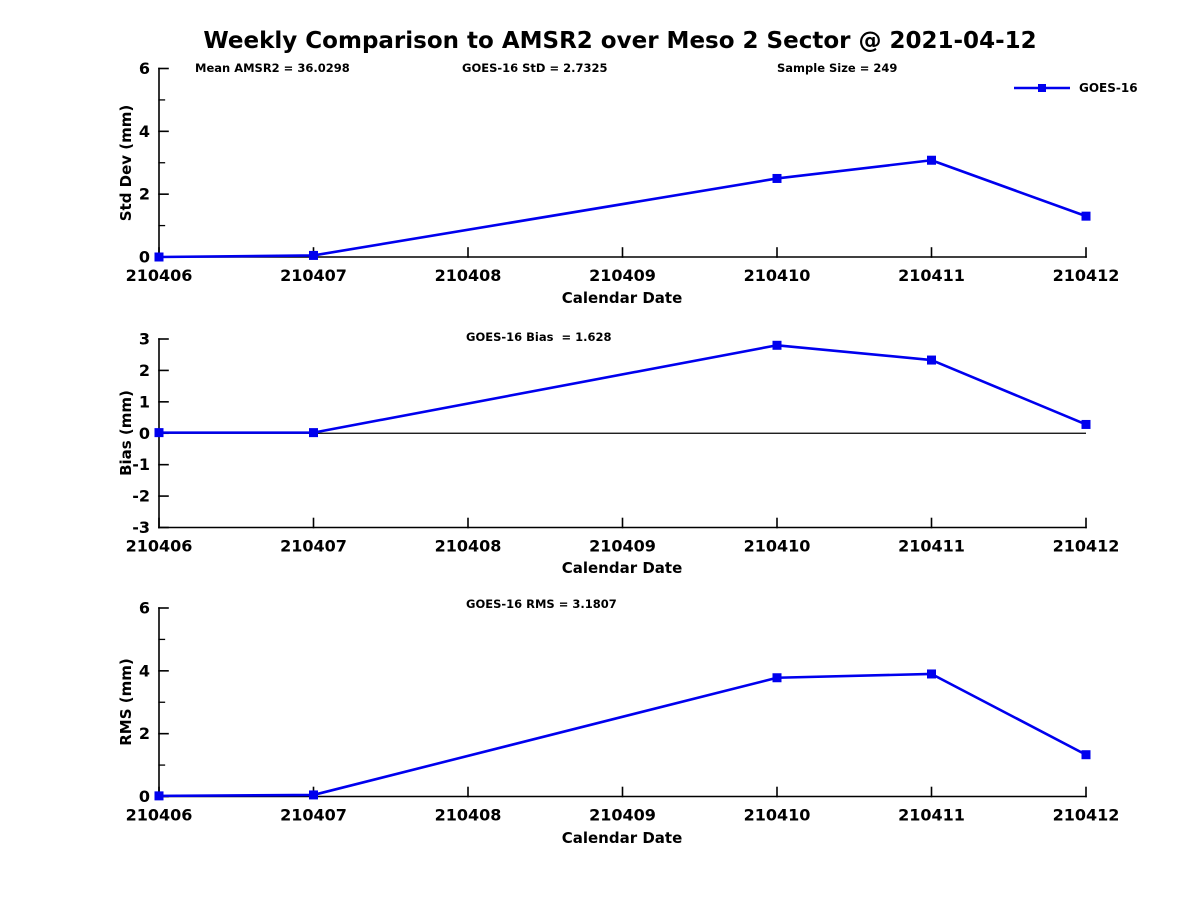  I want to click on annotation-sample-size: Sample Size = 249, so click(837, 68).